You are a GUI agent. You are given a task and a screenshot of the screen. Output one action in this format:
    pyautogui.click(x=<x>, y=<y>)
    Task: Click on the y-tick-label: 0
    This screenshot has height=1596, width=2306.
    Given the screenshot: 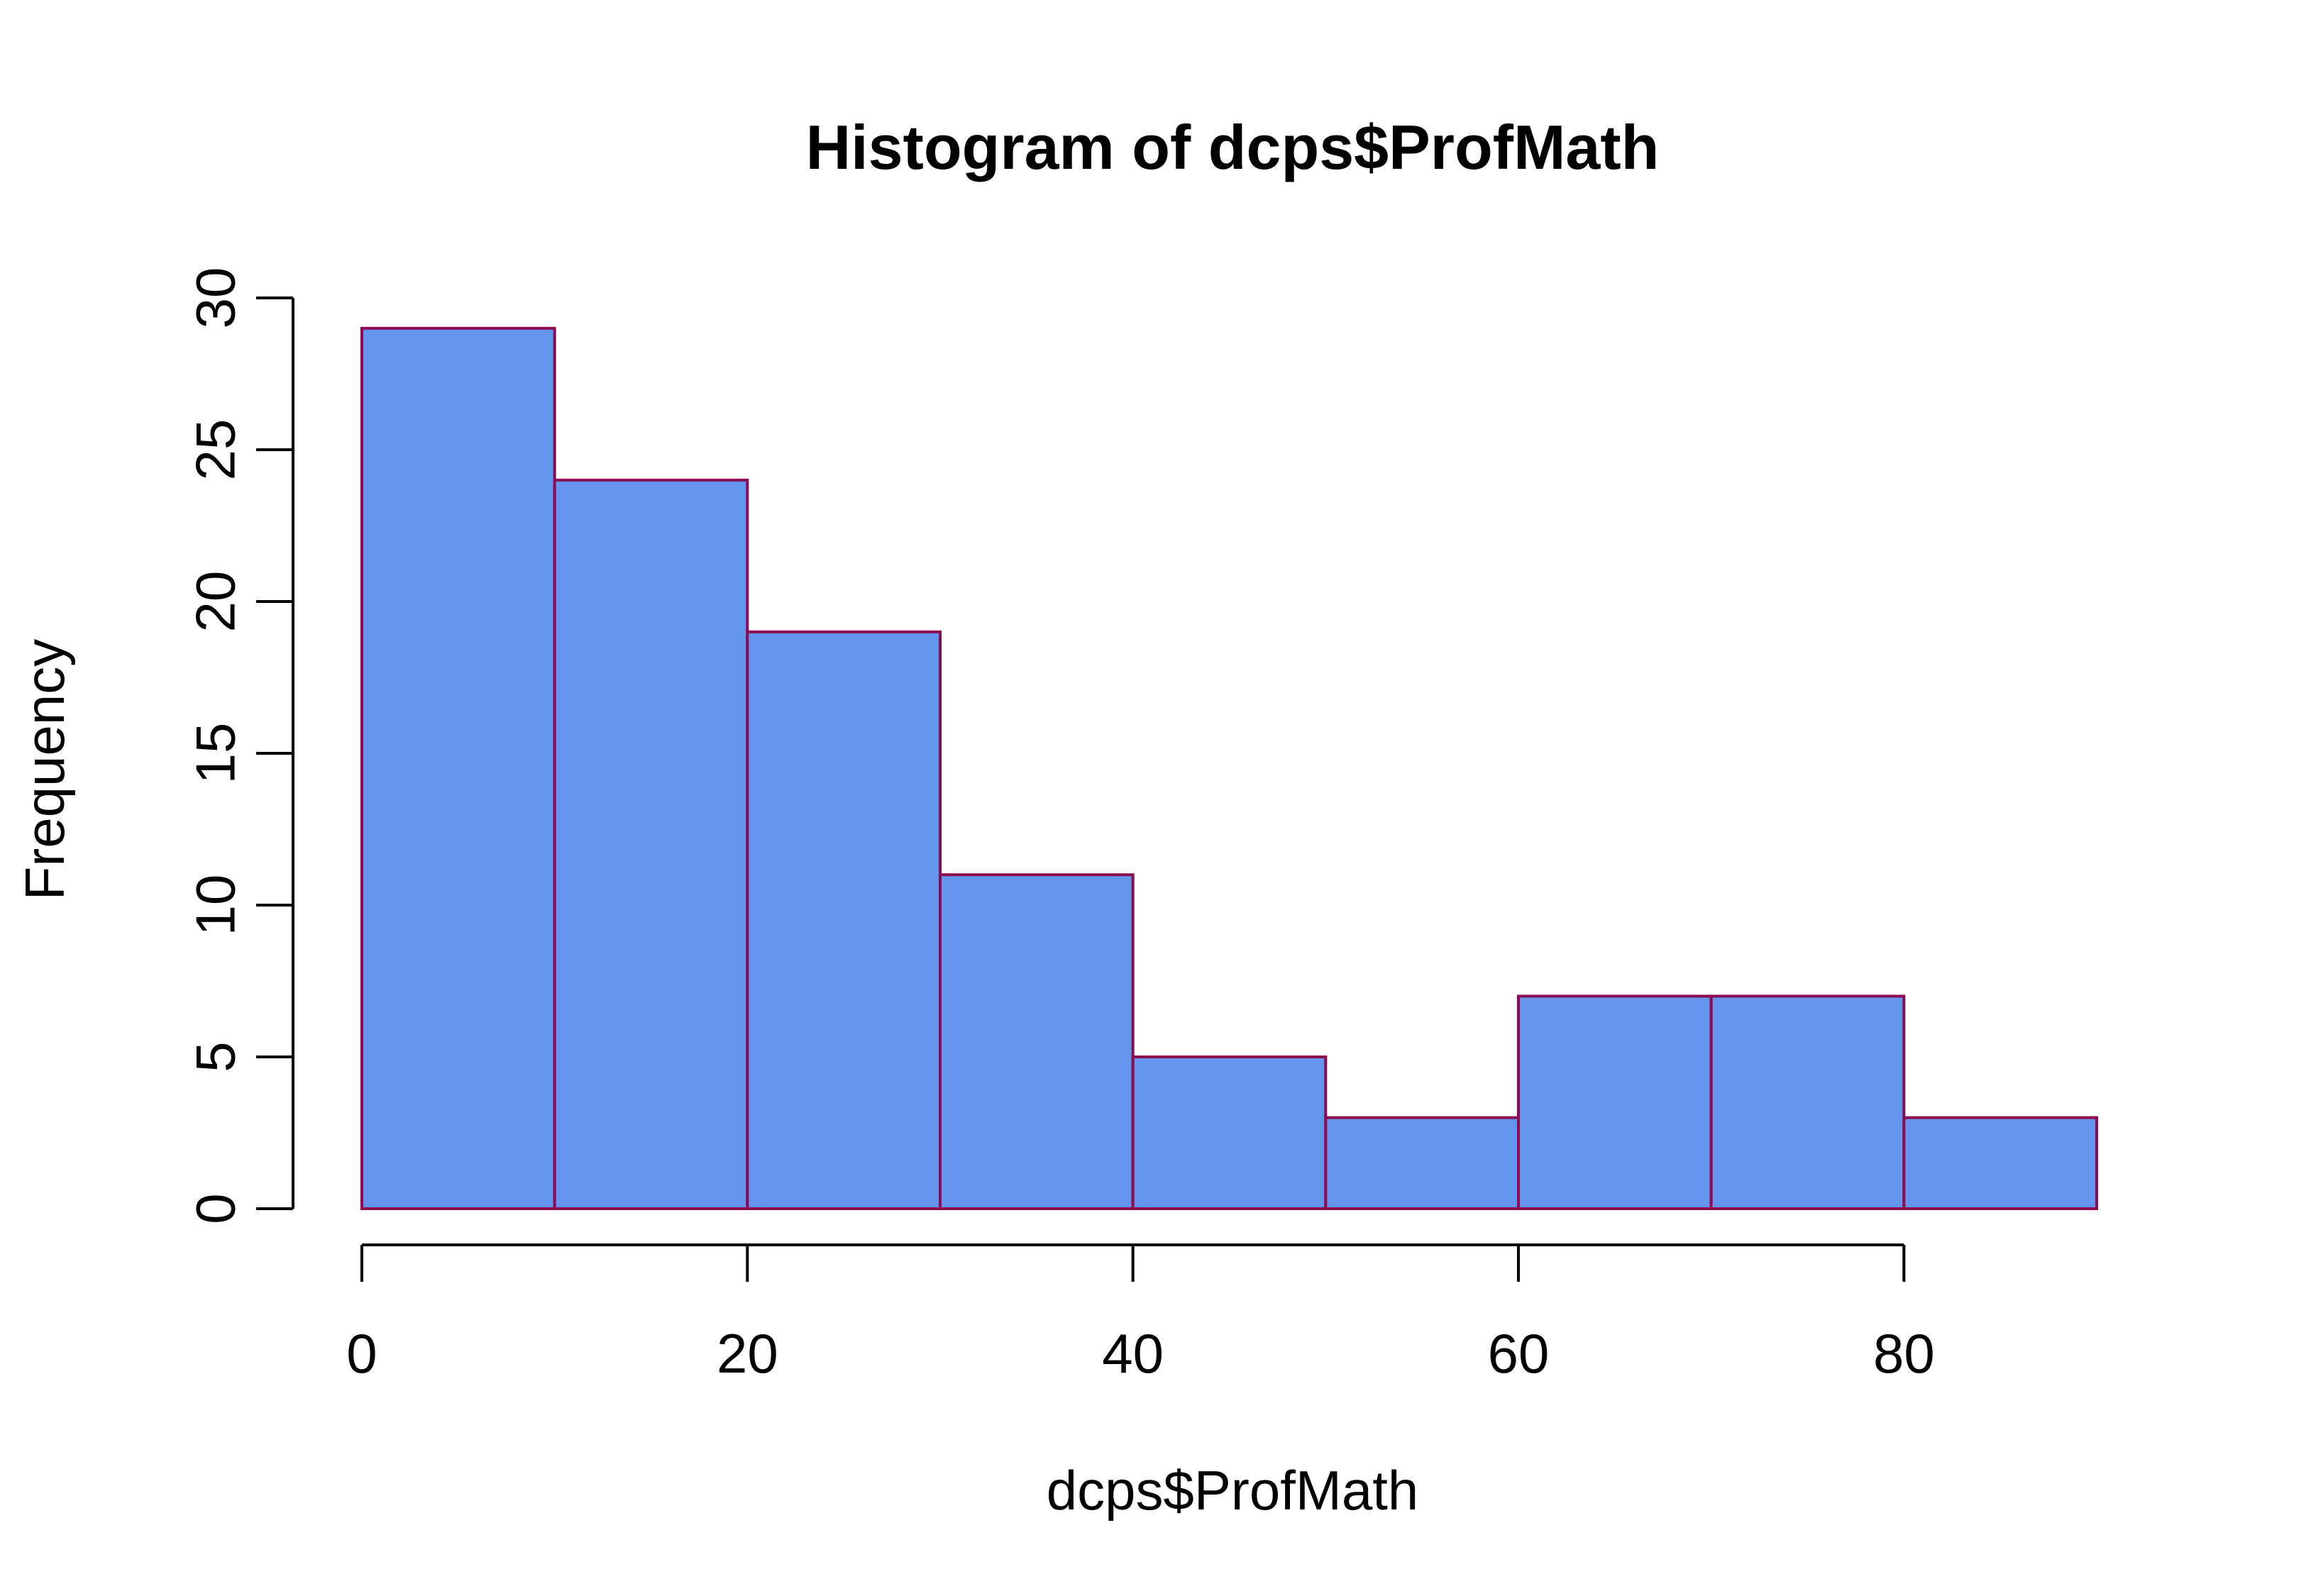 What is the action you would take?
    pyautogui.click(x=215, y=1209)
    